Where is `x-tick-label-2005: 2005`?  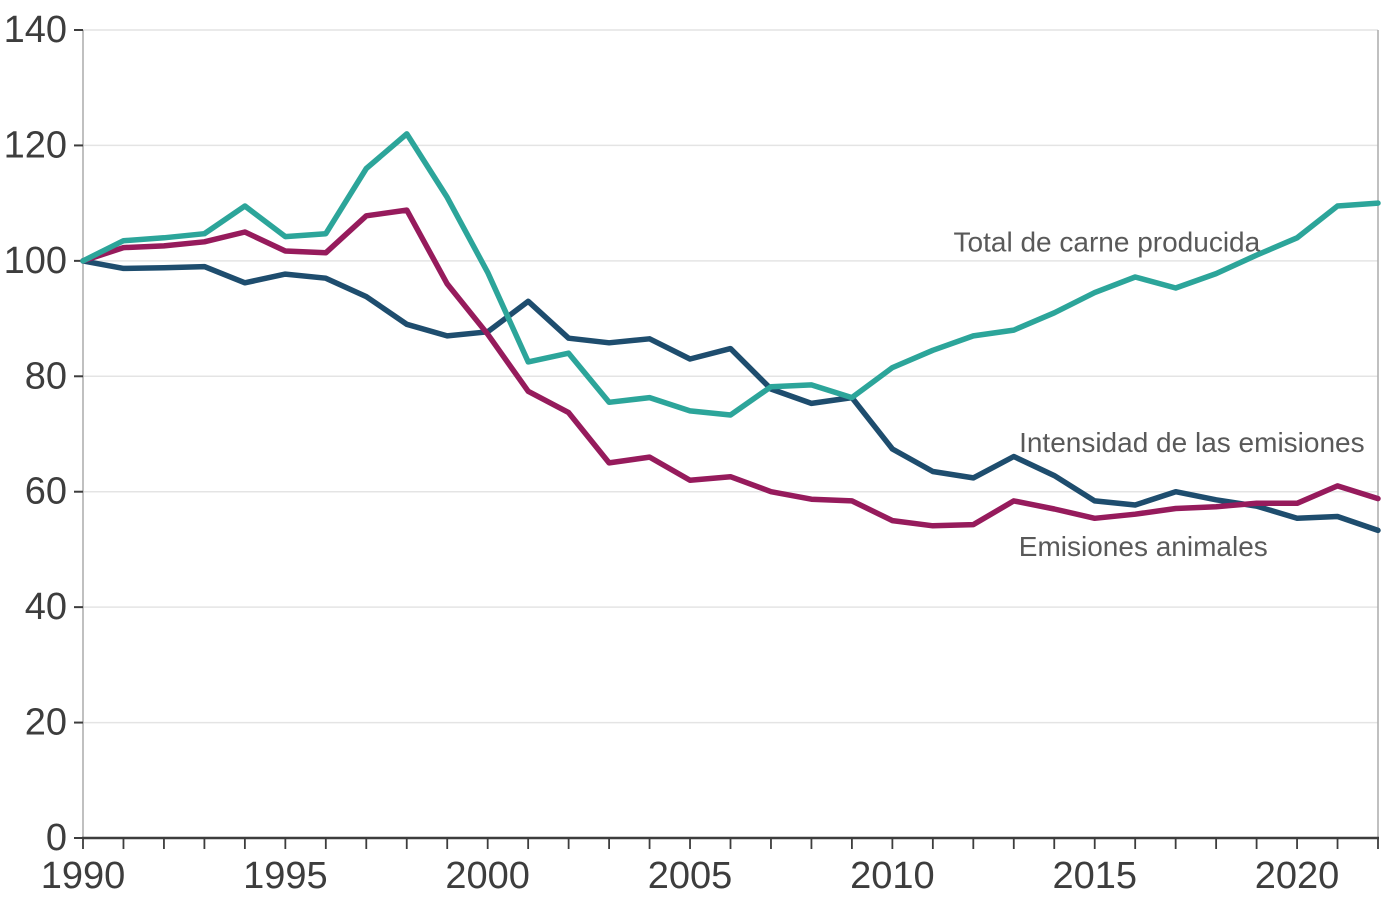
x-tick-label-2005: 2005 is located at coordinates (690, 876).